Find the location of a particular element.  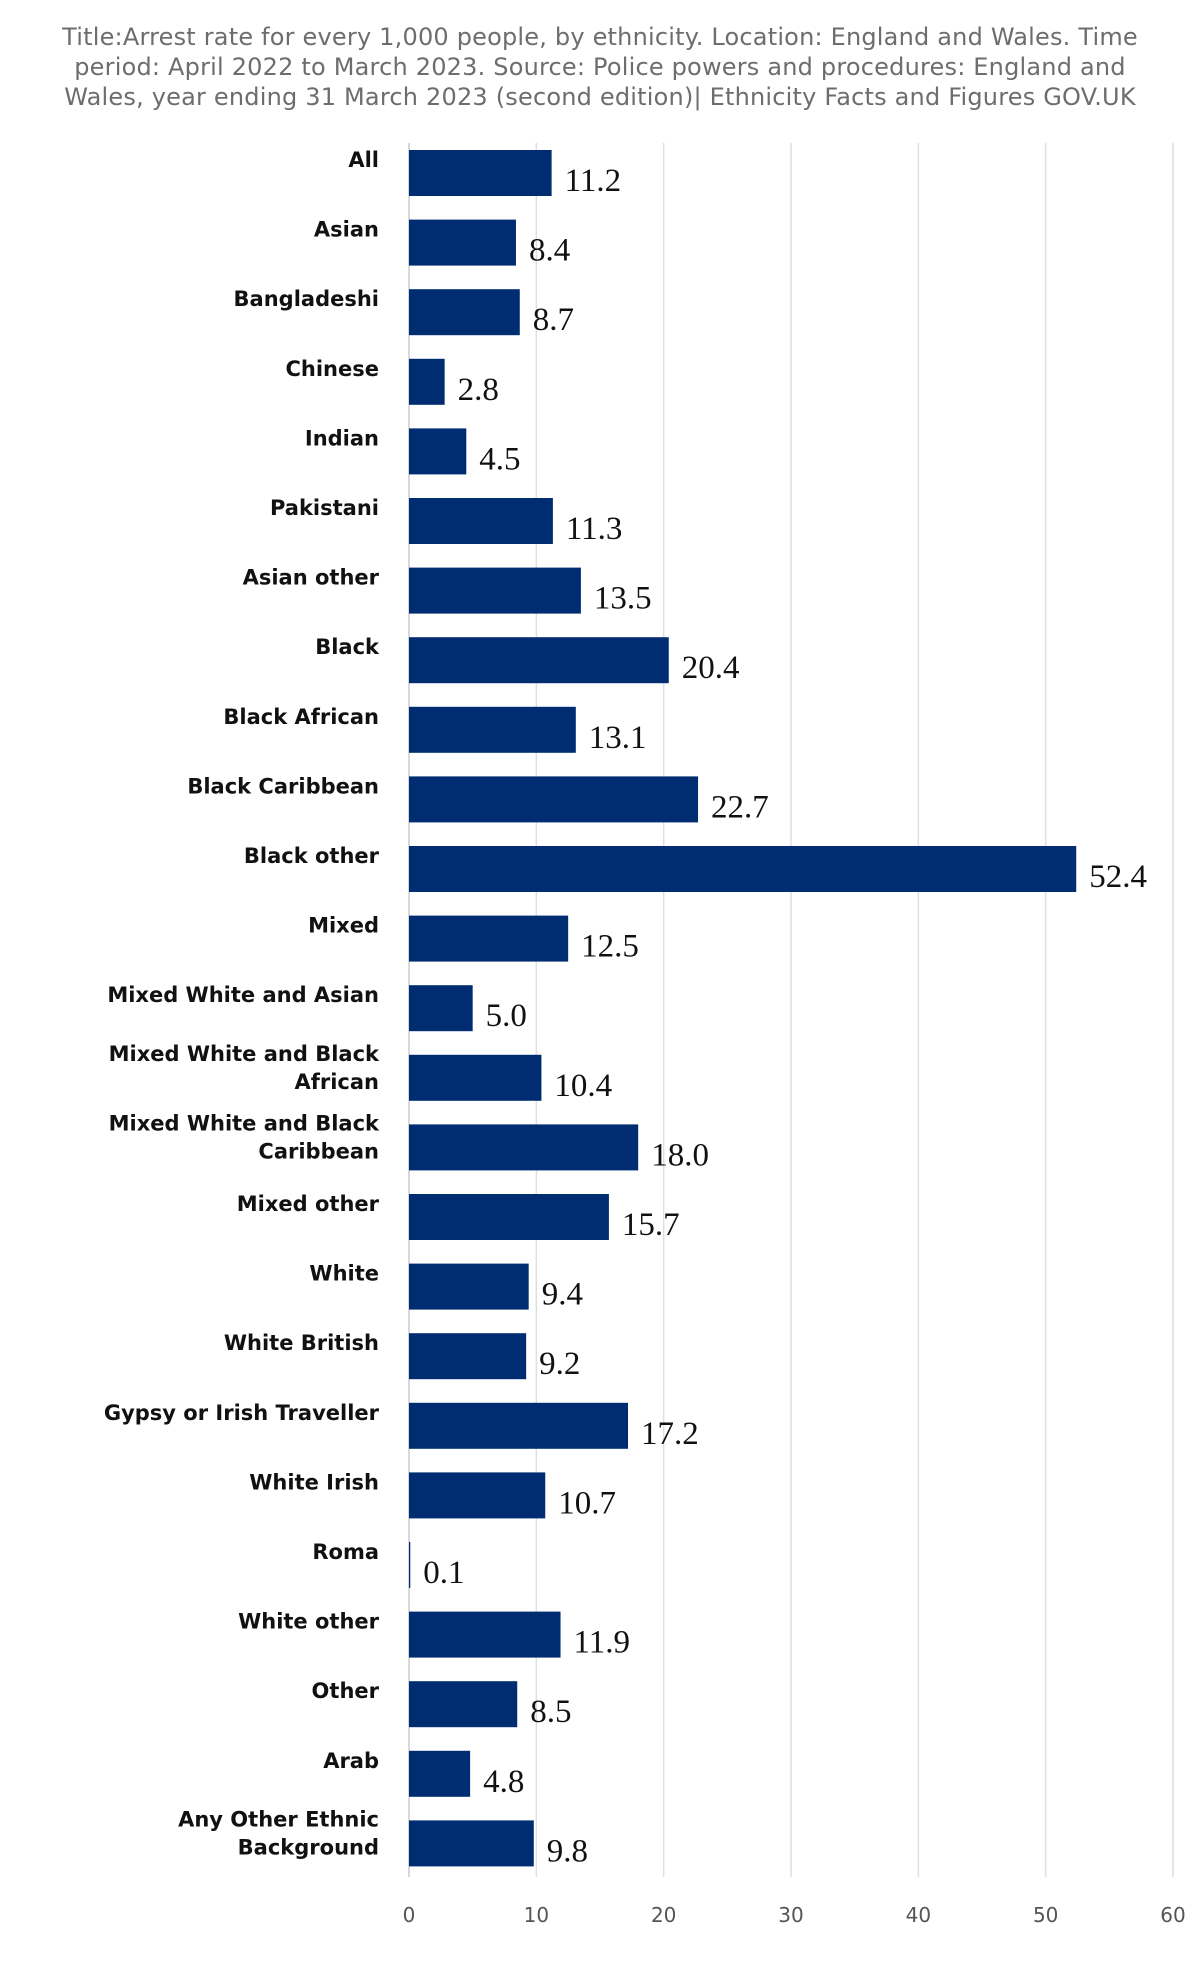

category-label: Black Caribbean is located at coordinates (283, 786).